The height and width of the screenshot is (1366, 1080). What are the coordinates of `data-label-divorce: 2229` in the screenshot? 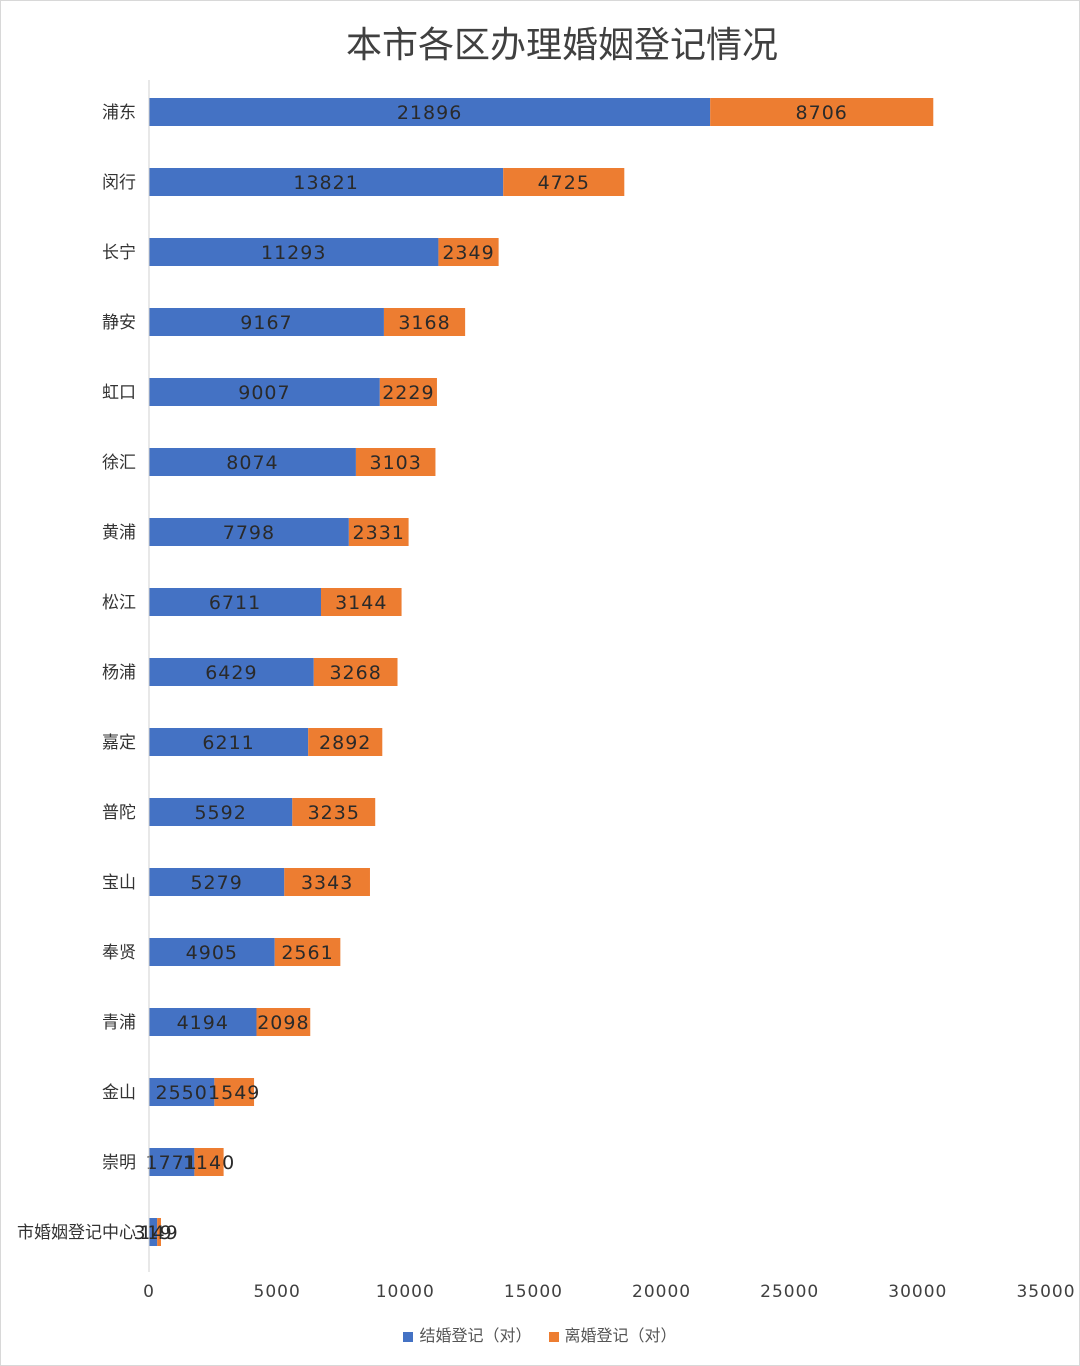 It's located at (408, 393).